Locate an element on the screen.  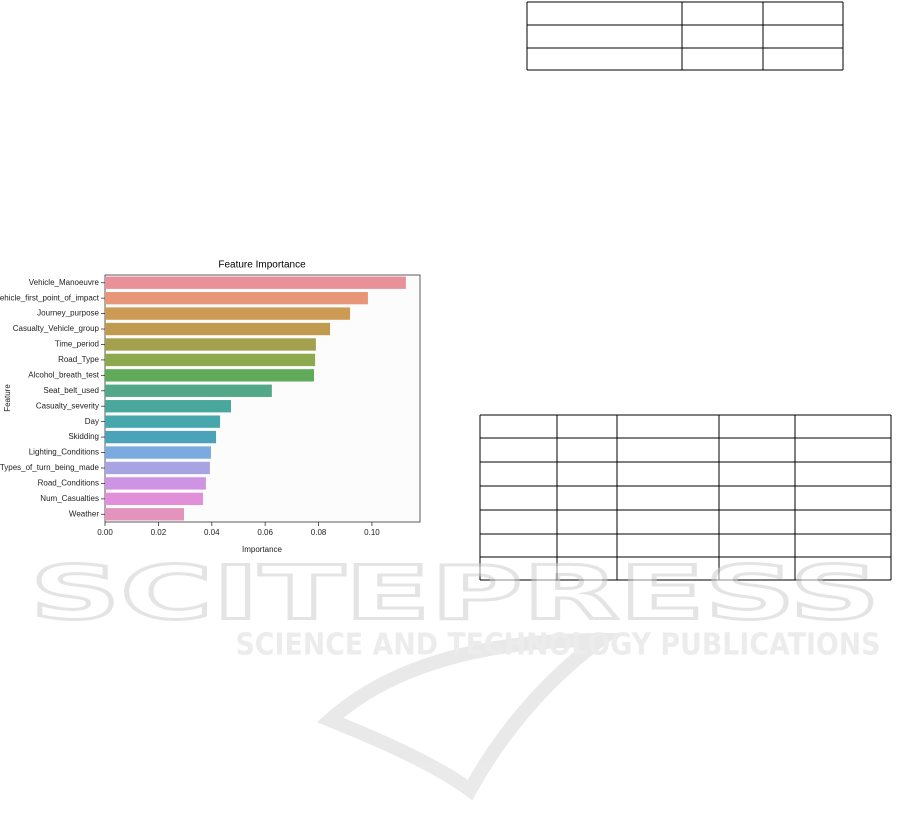
x-tick-label: 0.08 is located at coordinates (319, 532).